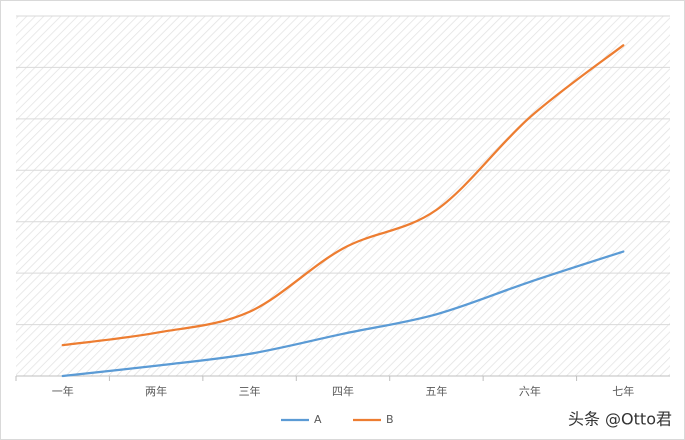  What do you see at coordinates (343, 391) in the screenshot?
I see `x-tick-label: 四年` at bounding box center [343, 391].